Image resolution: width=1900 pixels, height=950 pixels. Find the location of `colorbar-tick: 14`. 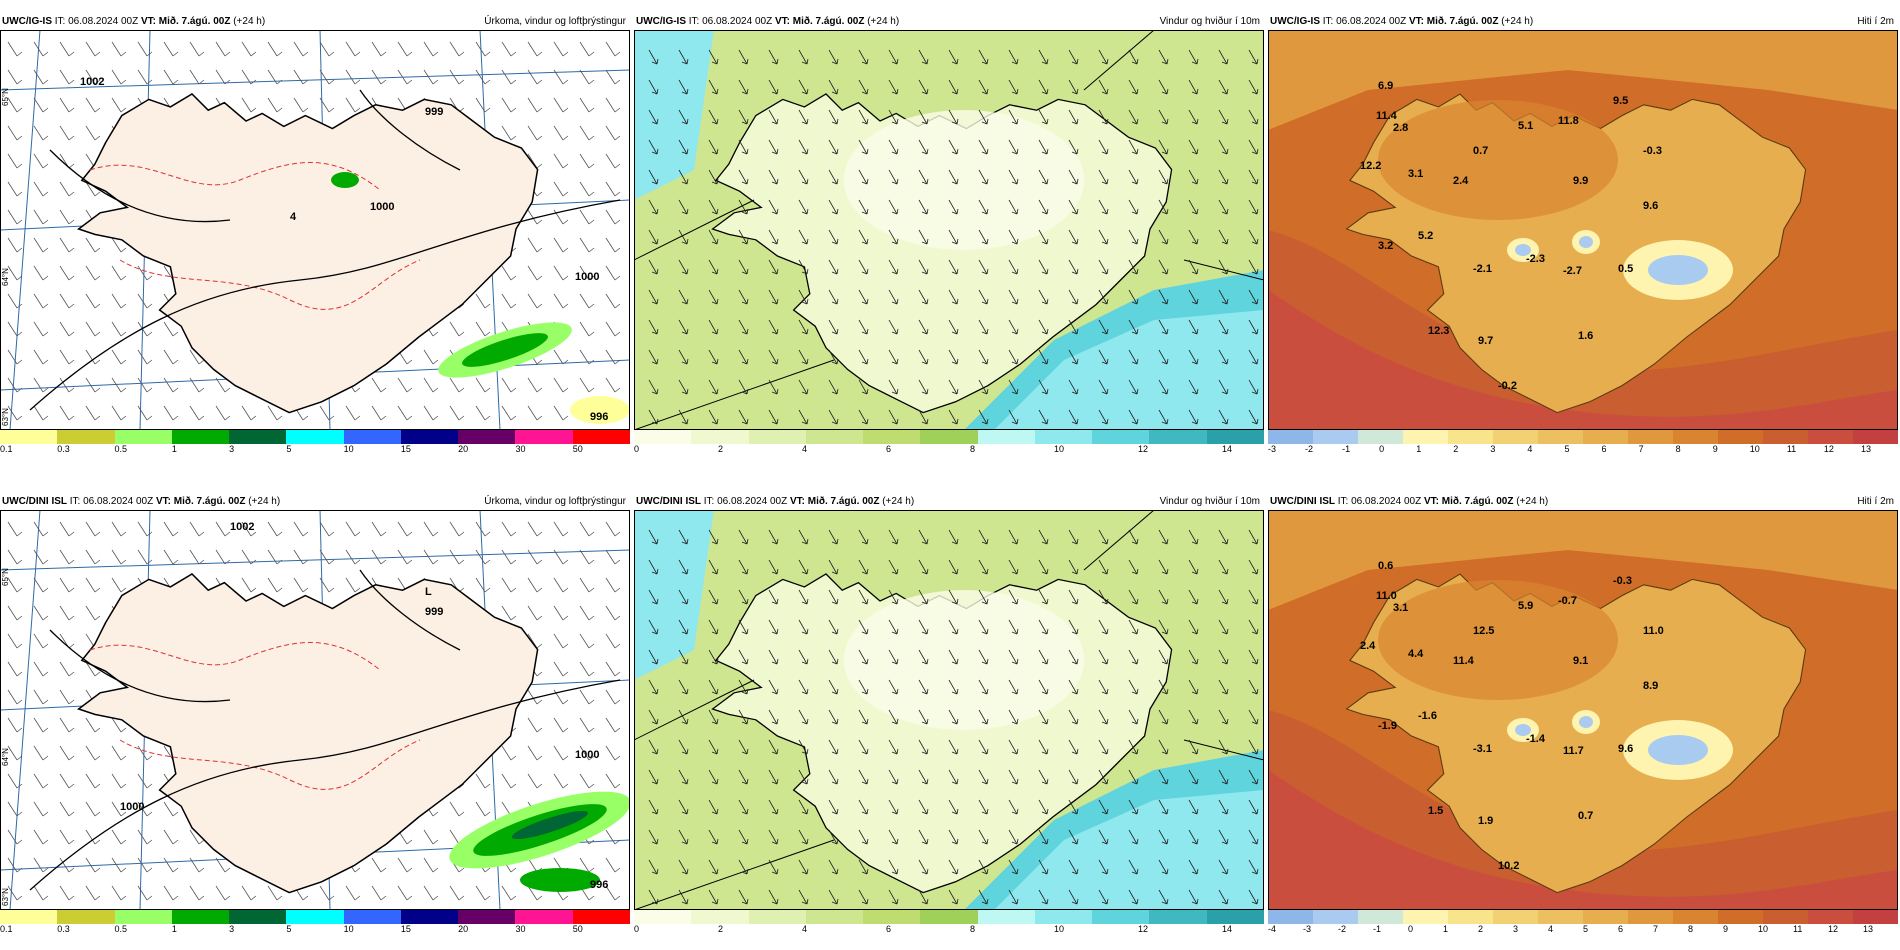

colorbar-tick: 14 is located at coordinates (1227, 929).